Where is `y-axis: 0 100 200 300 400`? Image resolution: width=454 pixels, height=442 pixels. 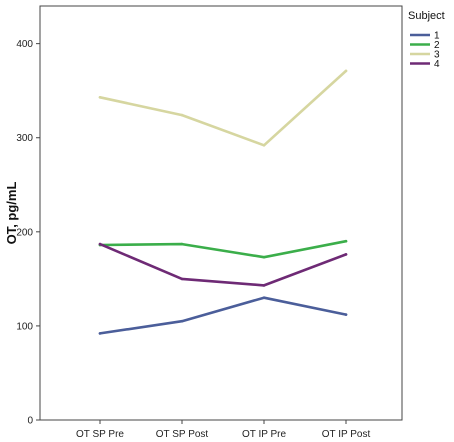
y-axis: 0 100 200 300 400 is located at coordinates (28, 233).